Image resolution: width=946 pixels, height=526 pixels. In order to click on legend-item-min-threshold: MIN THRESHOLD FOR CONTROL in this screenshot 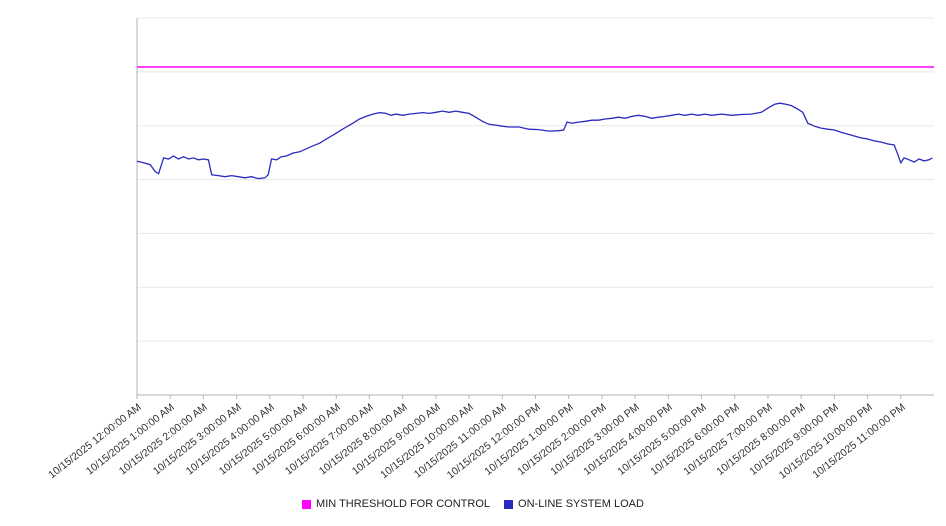, I will do `click(396, 504)`.